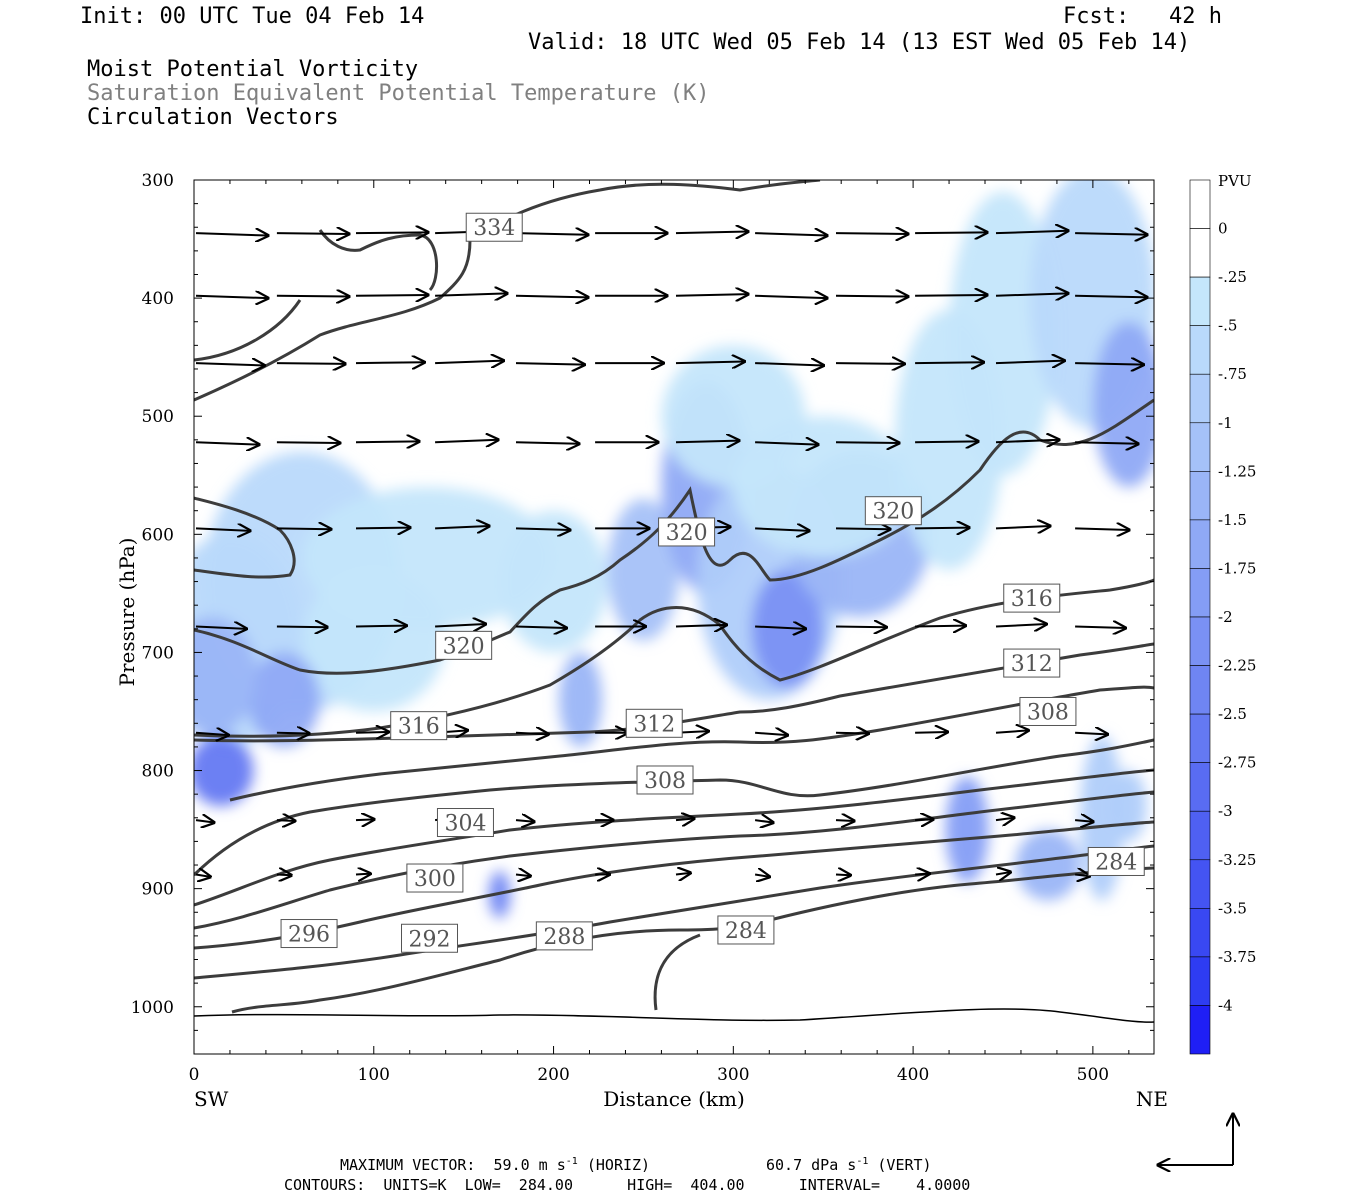 The image size is (1350, 1200). I want to click on field-title-mpv: Moist Potential Vorticity, so click(253, 69).